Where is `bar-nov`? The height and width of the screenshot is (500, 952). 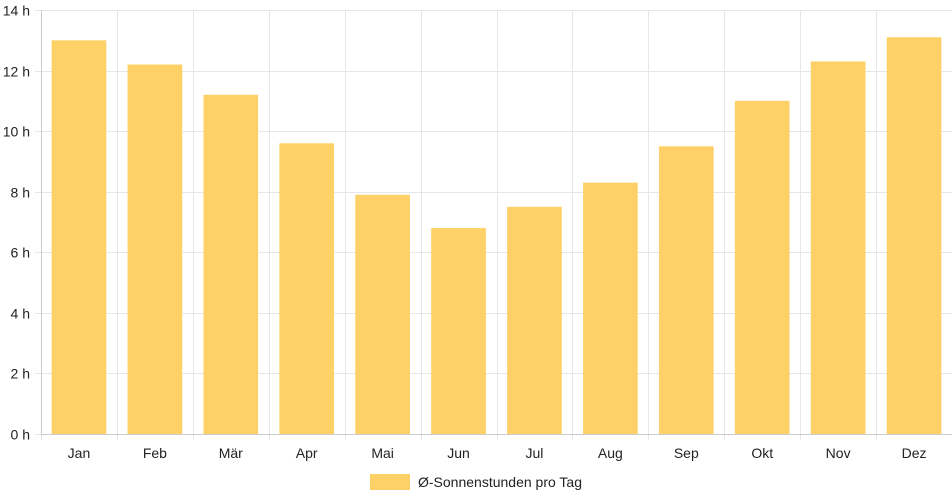
bar-nov is located at coordinates (838, 247).